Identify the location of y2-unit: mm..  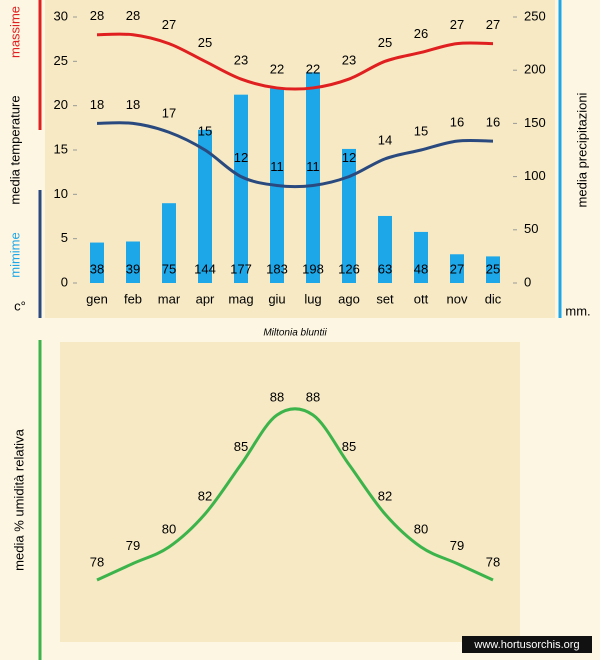
(577, 310).